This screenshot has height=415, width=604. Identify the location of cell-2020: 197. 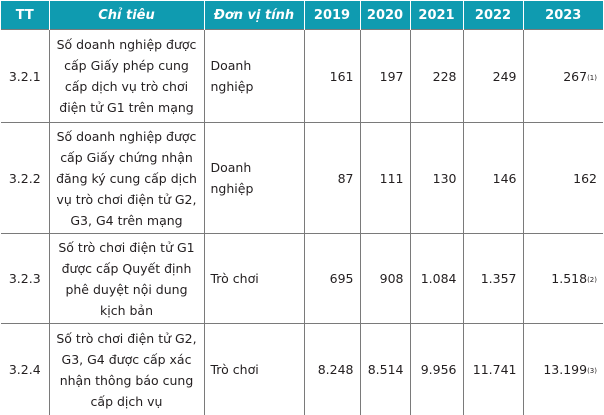
(385, 76).